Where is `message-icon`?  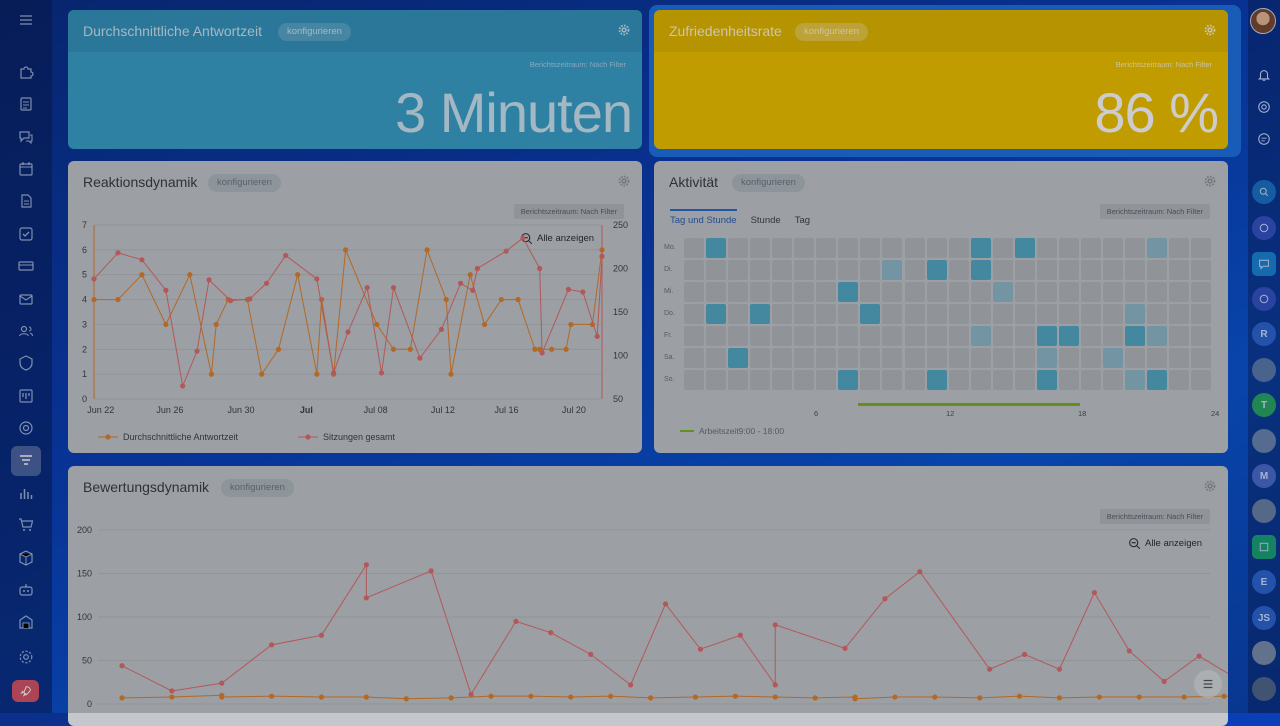 message-icon is located at coordinates (1264, 264).